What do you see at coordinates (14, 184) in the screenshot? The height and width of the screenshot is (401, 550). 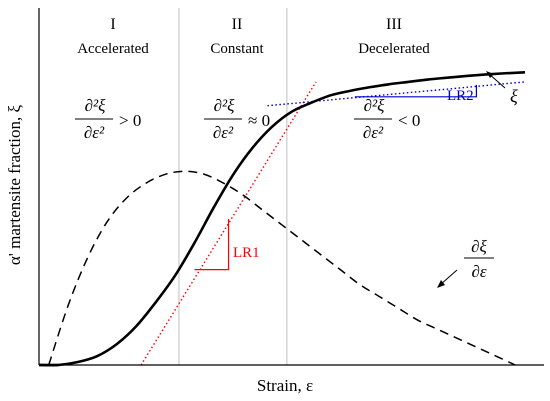 I see `y-axis-label: α' martensite fraction, ξ` at bounding box center [14, 184].